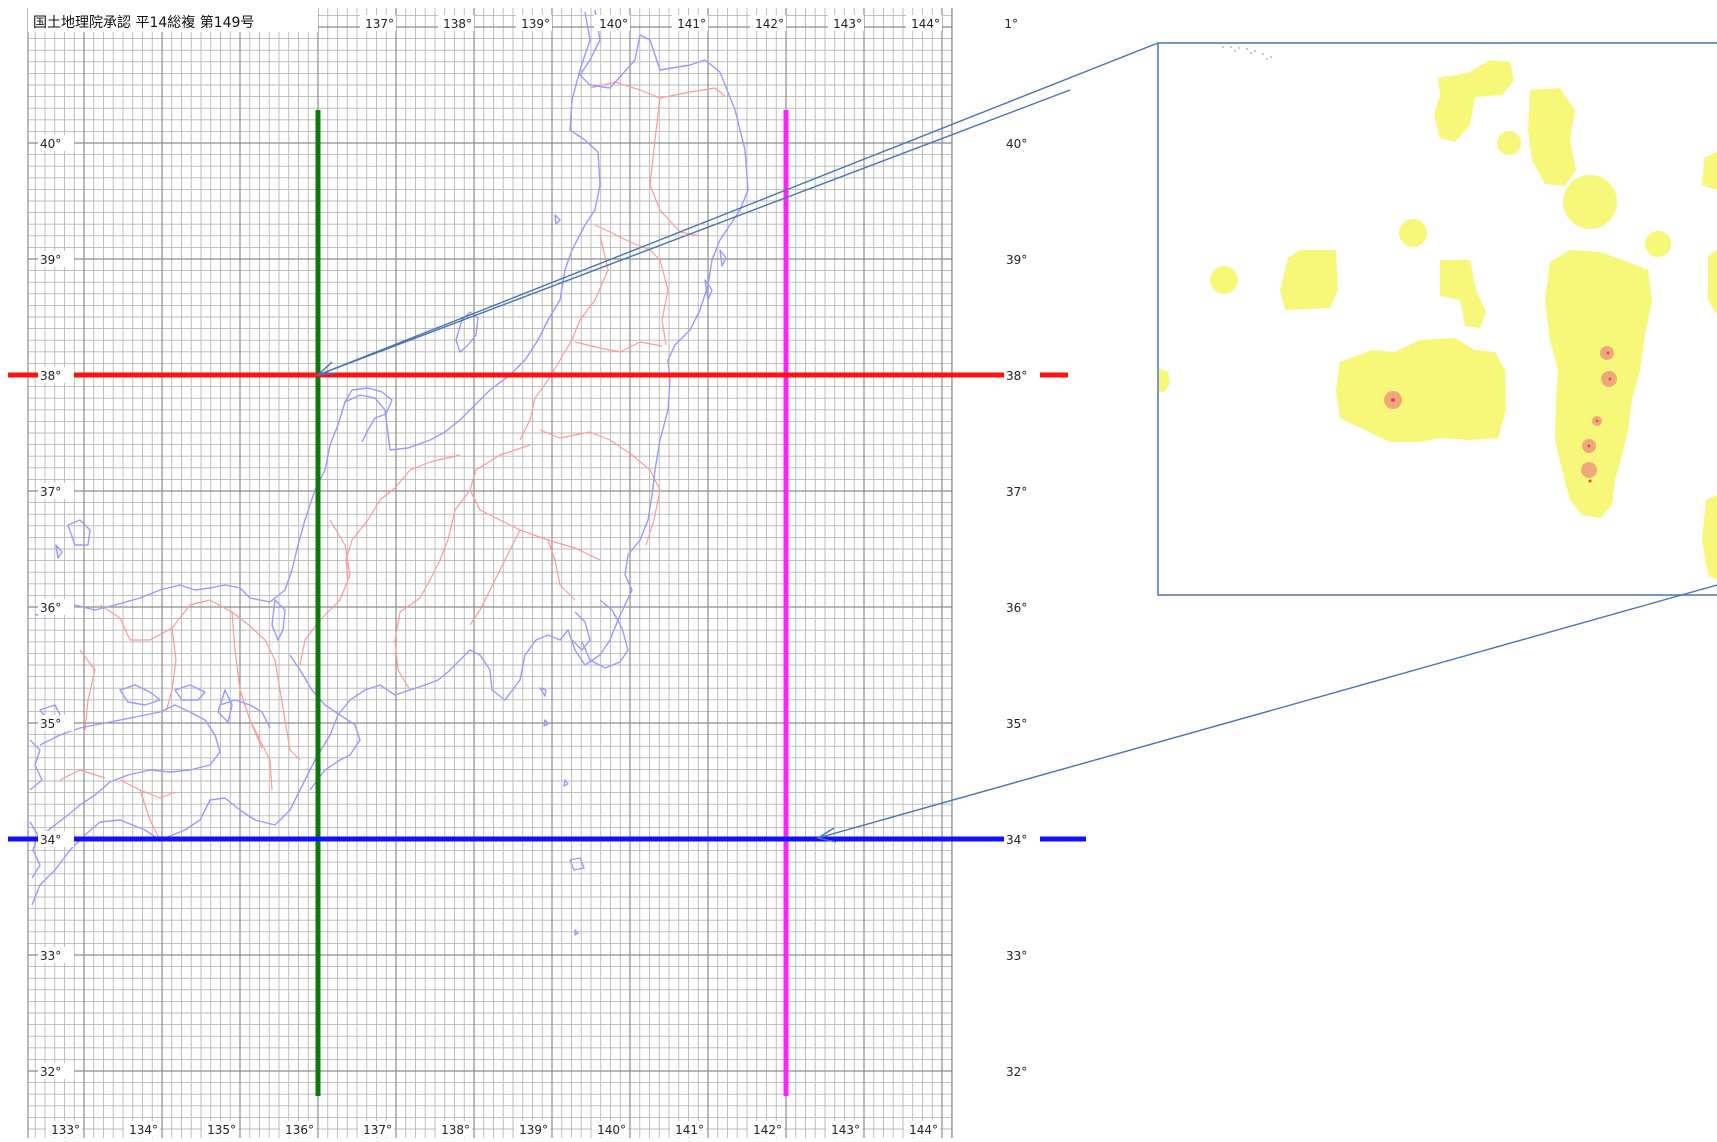 This screenshot has height=1142, width=1717. I want to click on top-longitude-label: 142°, so click(769, 24).